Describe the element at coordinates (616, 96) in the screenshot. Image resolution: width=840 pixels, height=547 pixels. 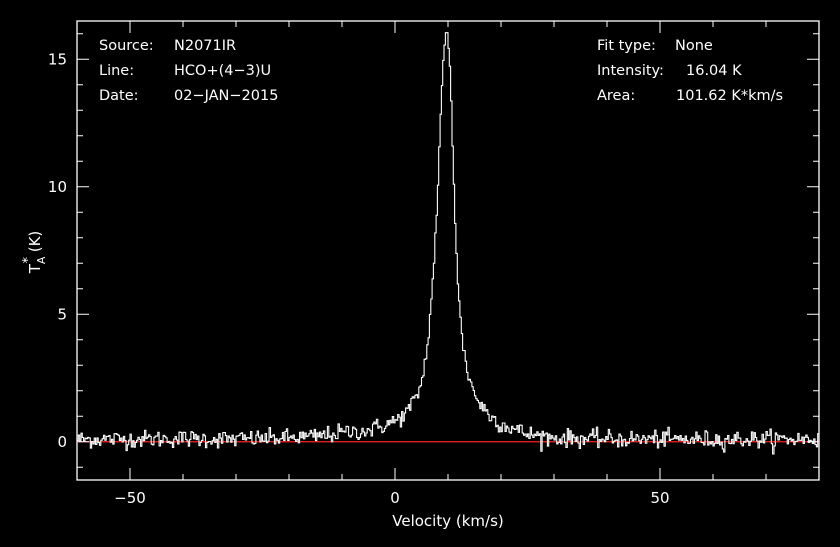
I see `area-label: Area:` at that location.